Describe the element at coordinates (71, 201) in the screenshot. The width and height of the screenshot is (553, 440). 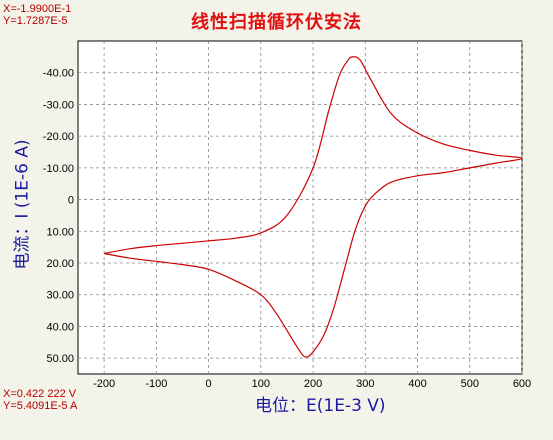
I see `y-tick-label: 0` at that location.